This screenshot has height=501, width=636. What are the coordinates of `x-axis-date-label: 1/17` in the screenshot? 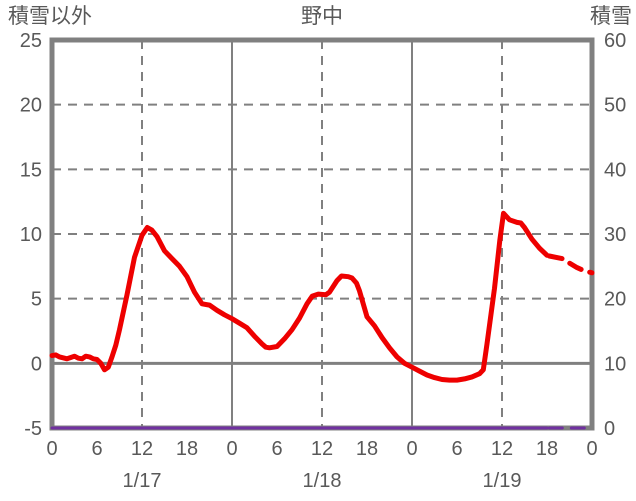 It's located at (142, 481).